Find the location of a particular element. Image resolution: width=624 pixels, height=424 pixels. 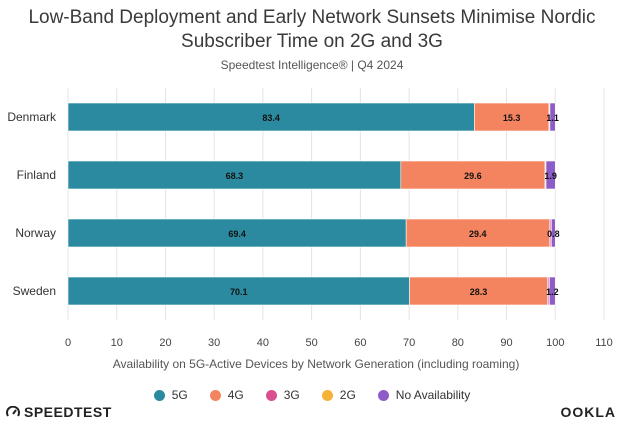

speedtest-logo: SPEEDTEST is located at coordinates (59, 412).